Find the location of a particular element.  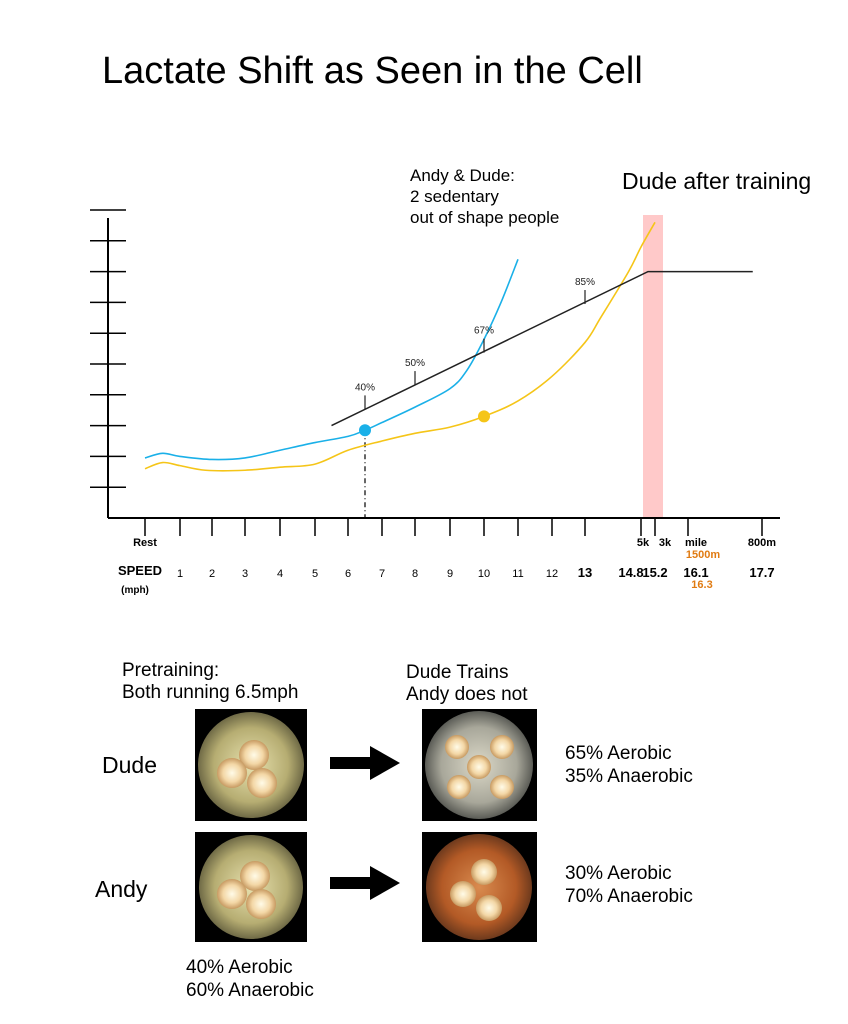

speed-tick-label: 12 is located at coordinates (552, 574).